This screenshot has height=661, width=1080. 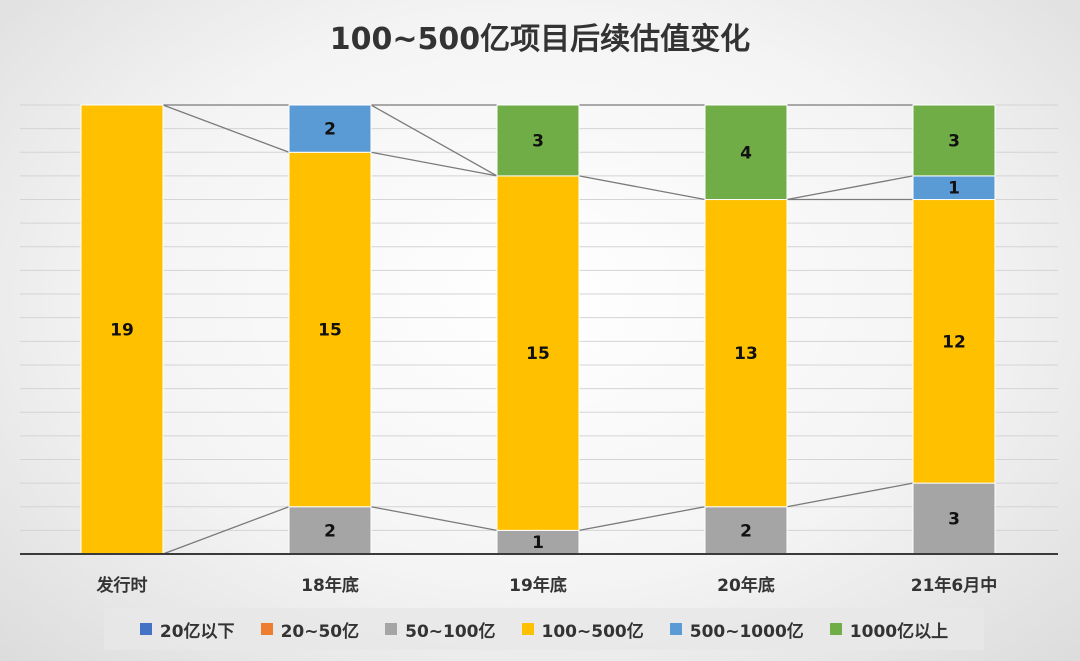 I want to click on legend-item: 500~1000亿, so click(x=736, y=629).